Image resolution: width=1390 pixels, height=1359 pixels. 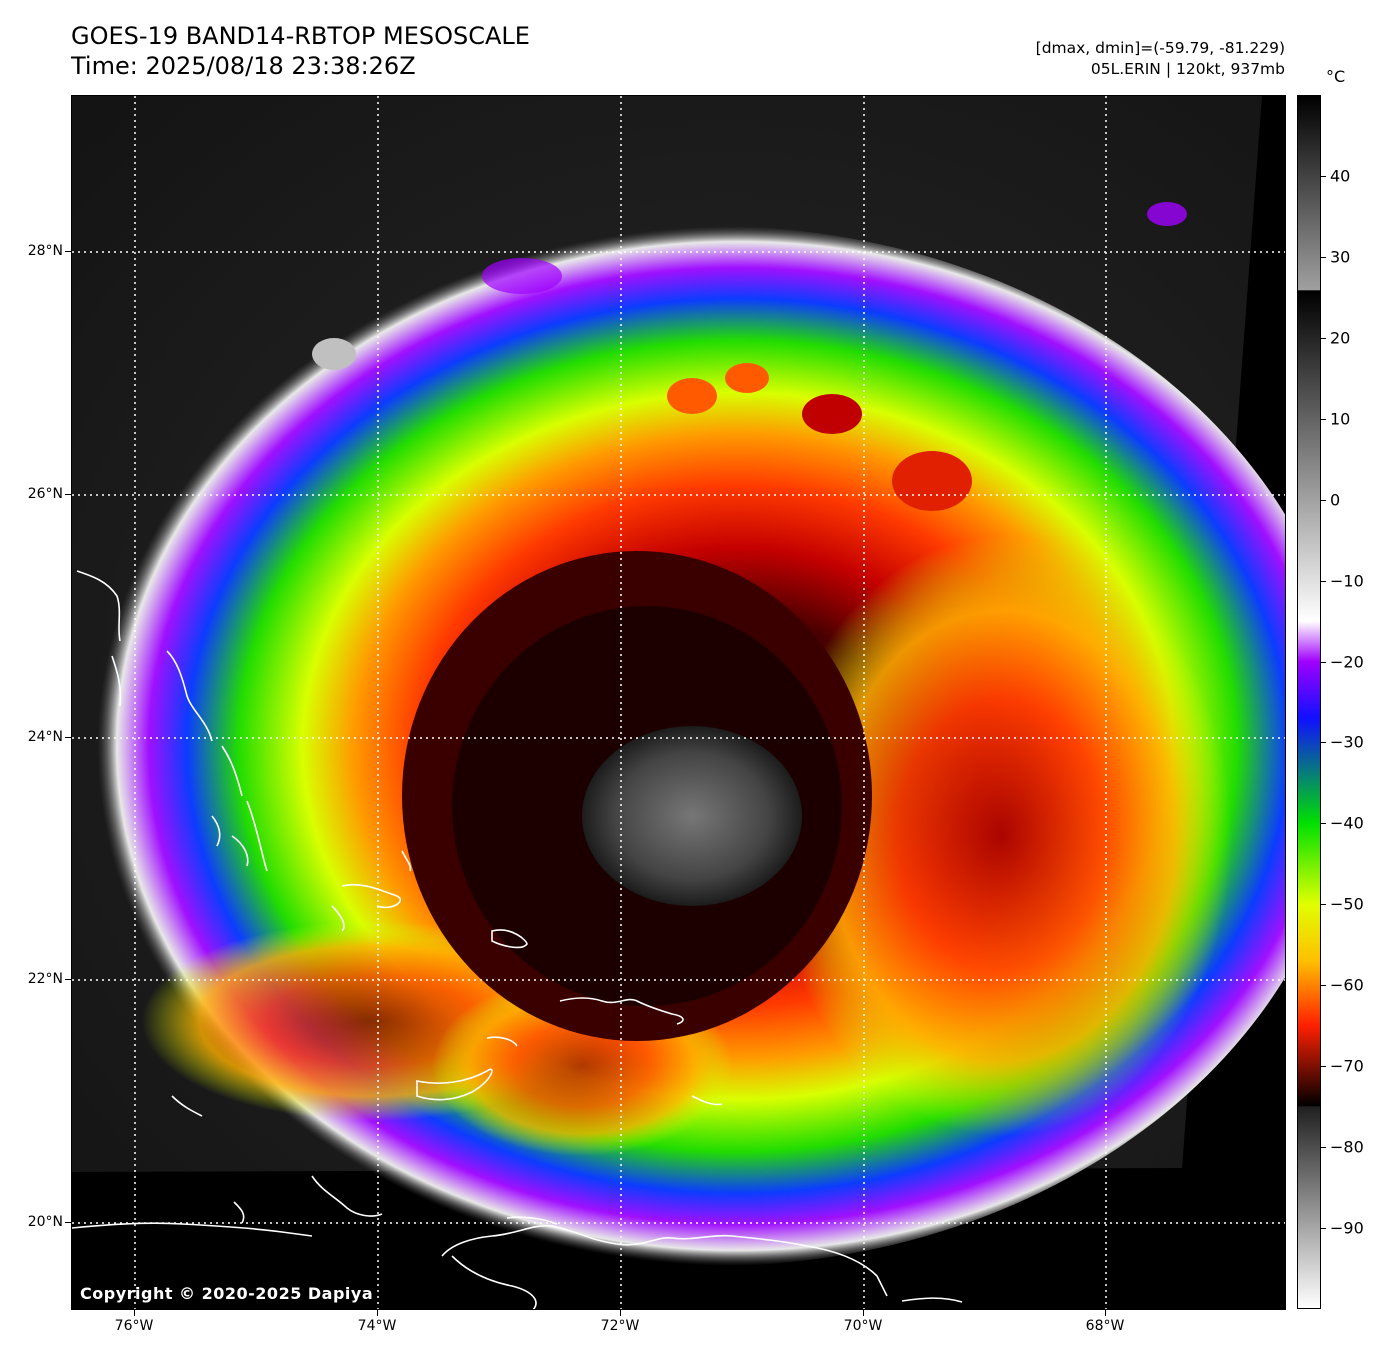 What do you see at coordinates (1347, 985) in the screenshot?
I see `colorbar-label: −60` at bounding box center [1347, 985].